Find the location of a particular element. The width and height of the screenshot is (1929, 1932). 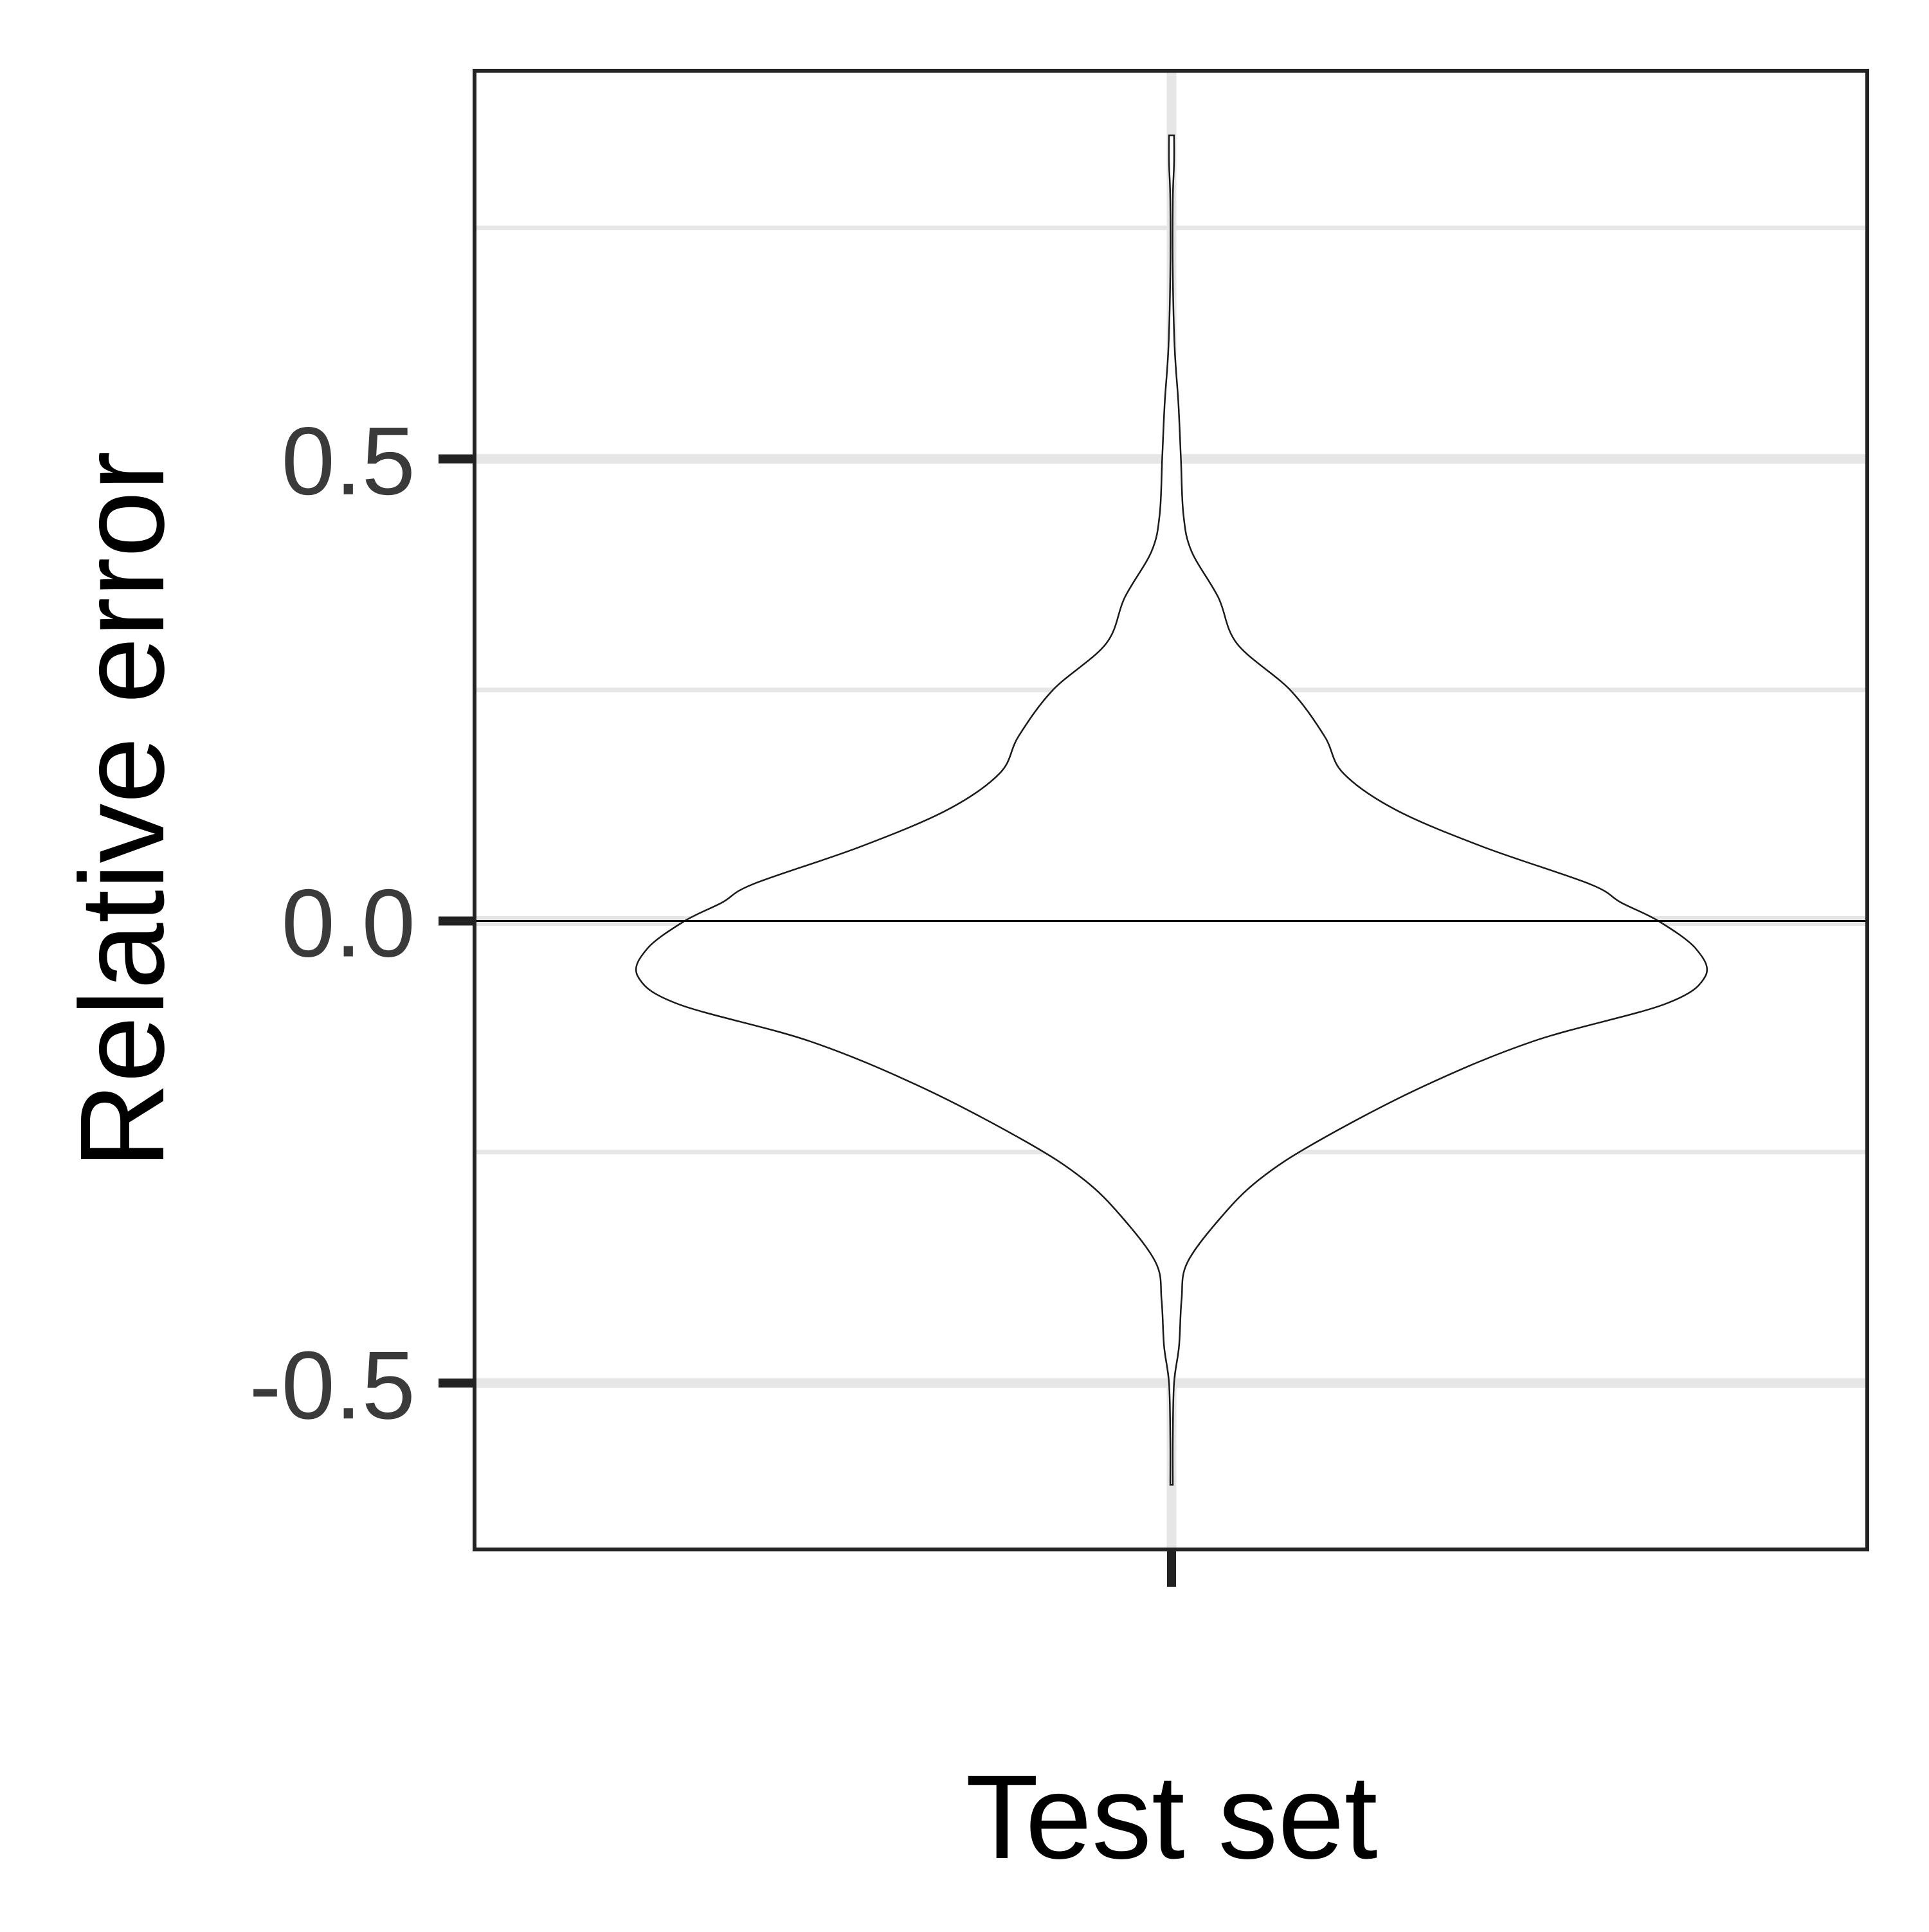

y-tick-label: -0.5 is located at coordinates (332, 1385).